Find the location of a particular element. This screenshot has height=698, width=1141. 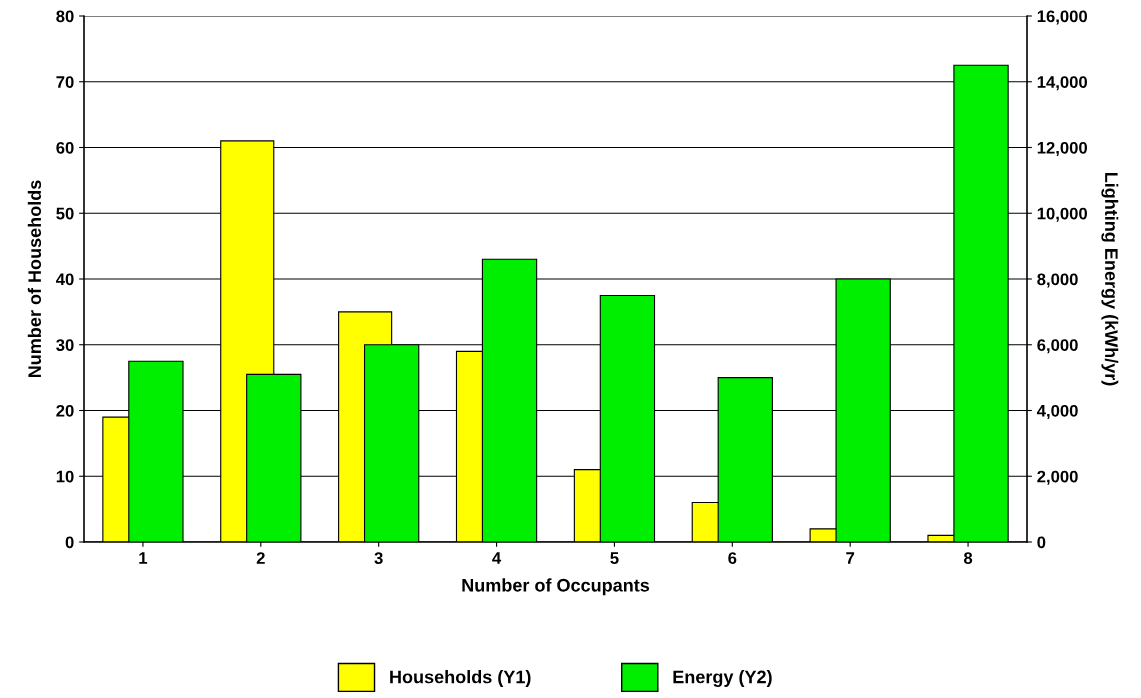

y2-tick-label: 6,000 is located at coordinates (1057, 346).